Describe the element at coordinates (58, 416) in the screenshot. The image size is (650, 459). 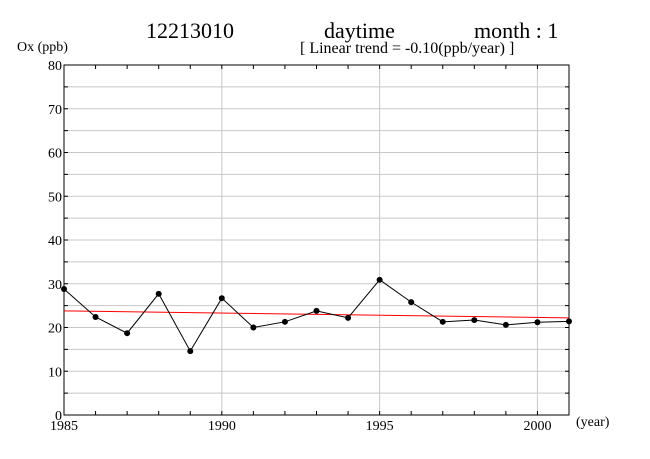
I see `y-tick-label: 0` at that location.